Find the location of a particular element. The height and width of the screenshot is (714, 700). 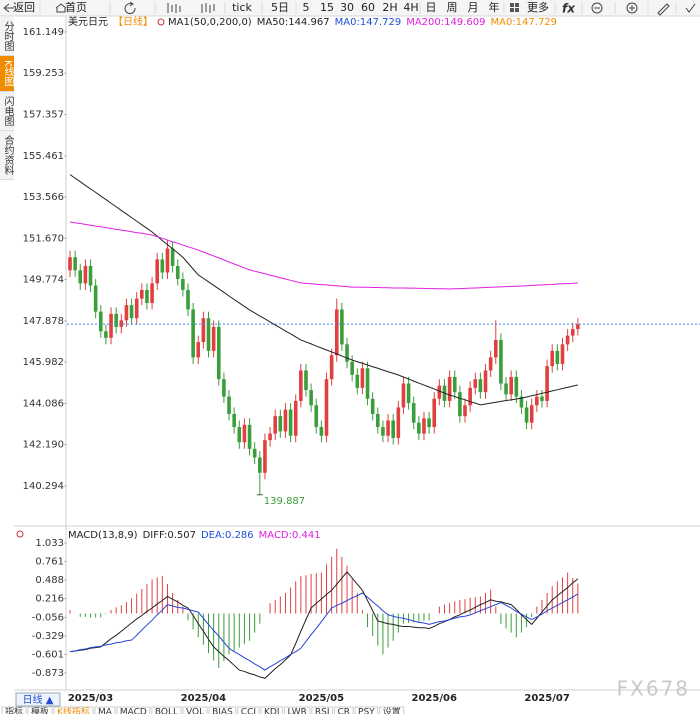

toolbar-button: 60 is located at coordinates (368, 7).